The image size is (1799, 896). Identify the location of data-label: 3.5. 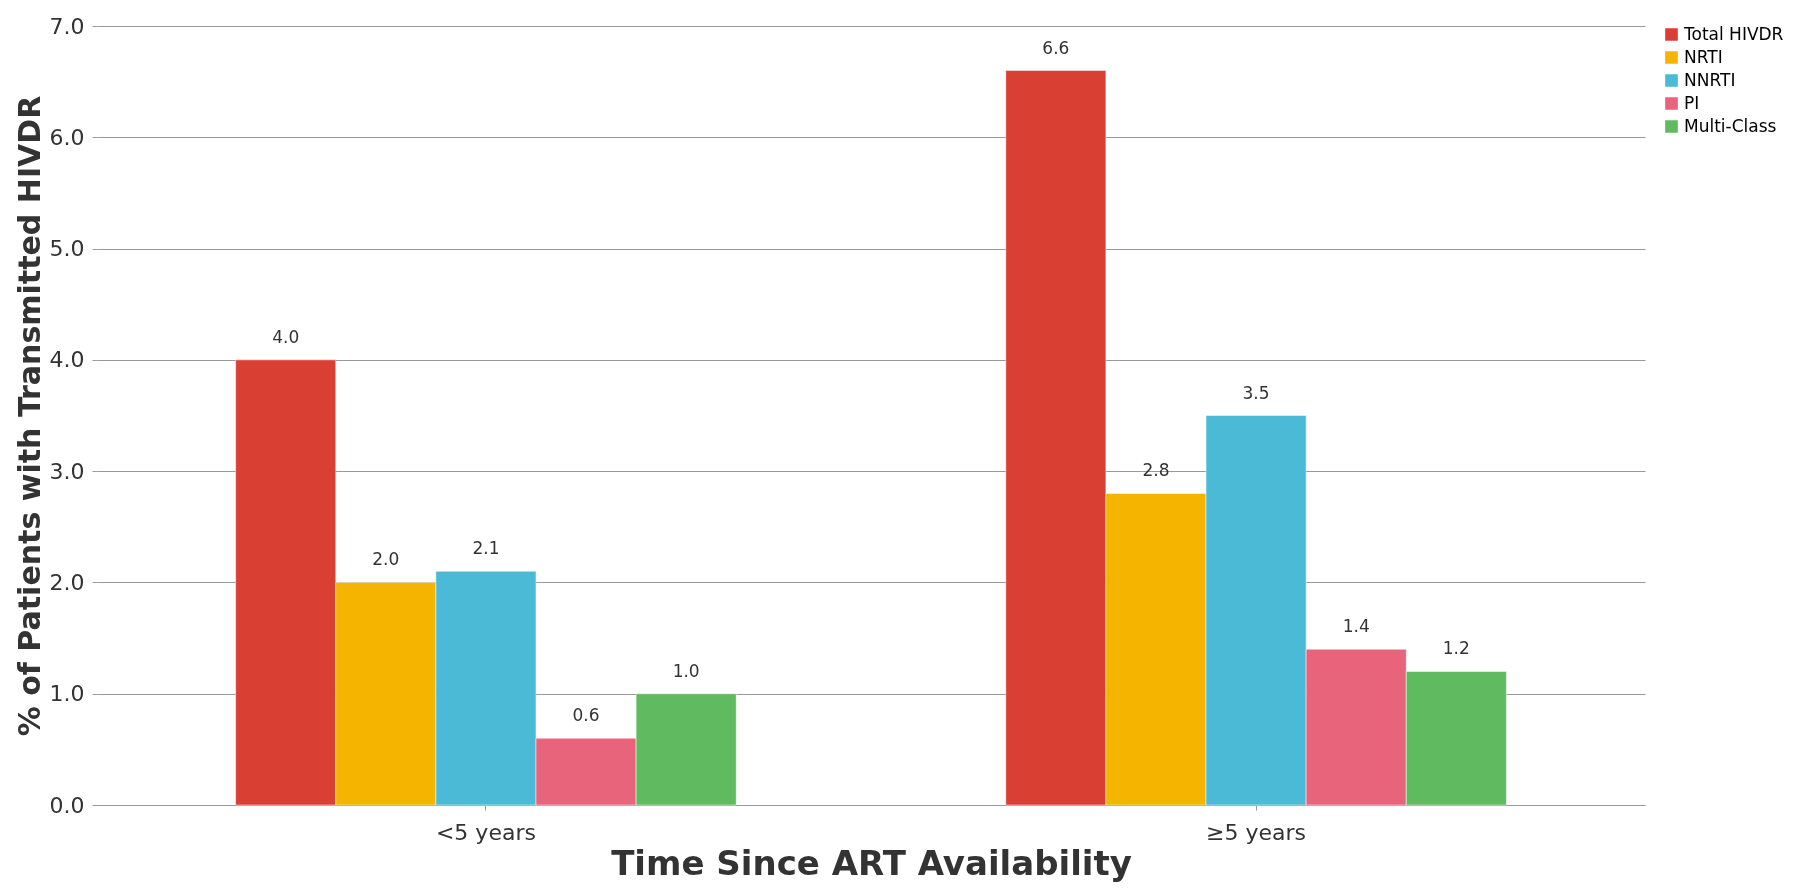
(1256, 392).